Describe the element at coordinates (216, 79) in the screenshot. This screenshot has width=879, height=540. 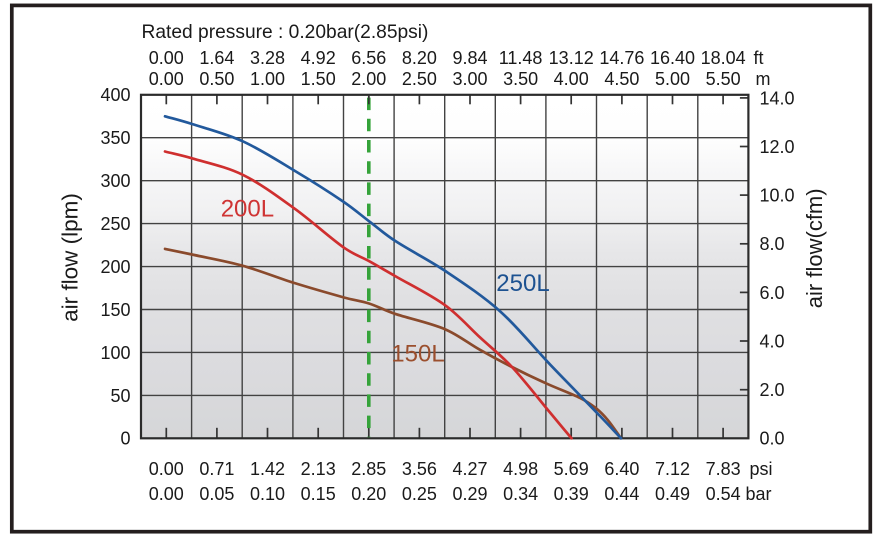
I see `svg-text: 0.50` at that location.